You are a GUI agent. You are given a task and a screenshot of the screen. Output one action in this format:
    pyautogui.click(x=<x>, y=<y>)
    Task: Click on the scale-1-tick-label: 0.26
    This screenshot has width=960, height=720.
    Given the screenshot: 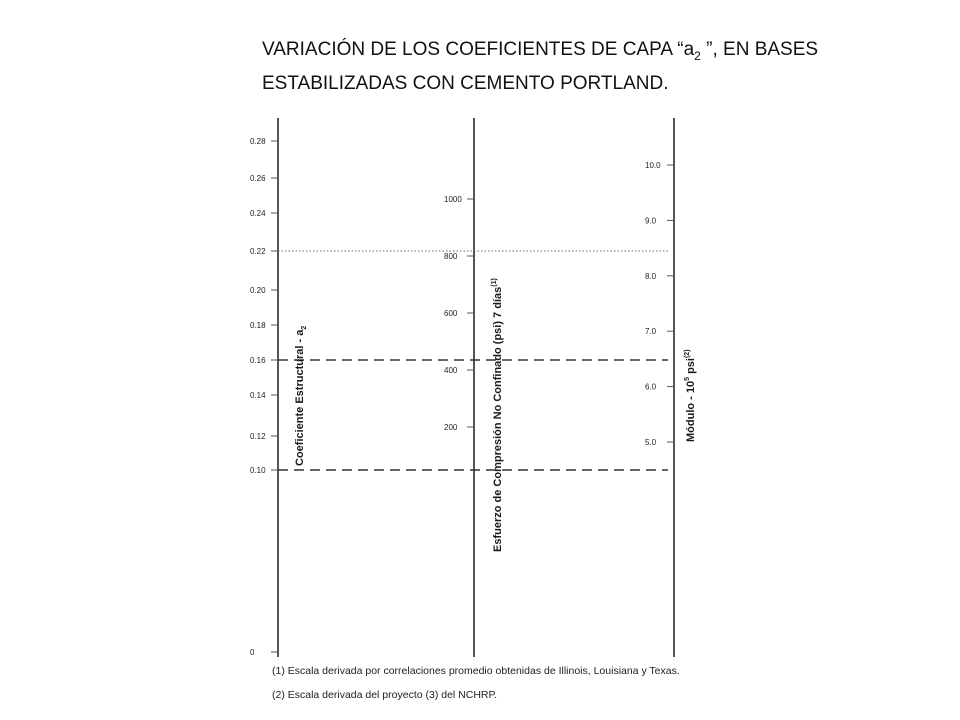 What is the action you would take?
    pyautogui.click(x=258, y=178)
    